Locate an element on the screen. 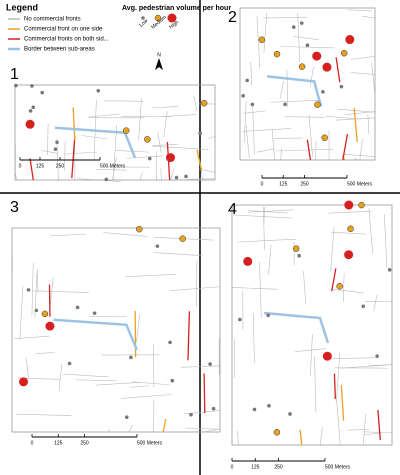 The image size is (400, 475). area-outline is located at coordinates (307, 84).